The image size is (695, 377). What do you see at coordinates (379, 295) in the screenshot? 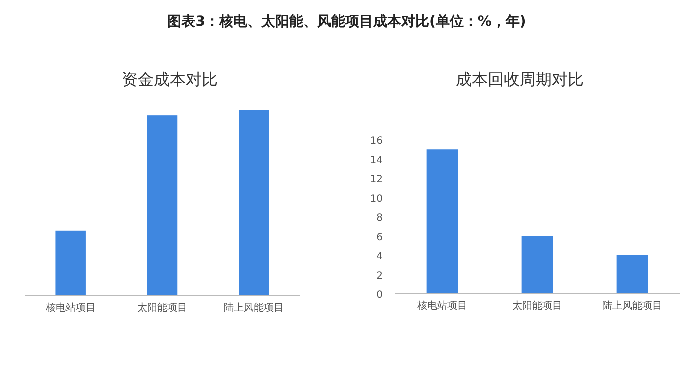
I see `y-tick-label: 0` at bounding box center [379, 295].